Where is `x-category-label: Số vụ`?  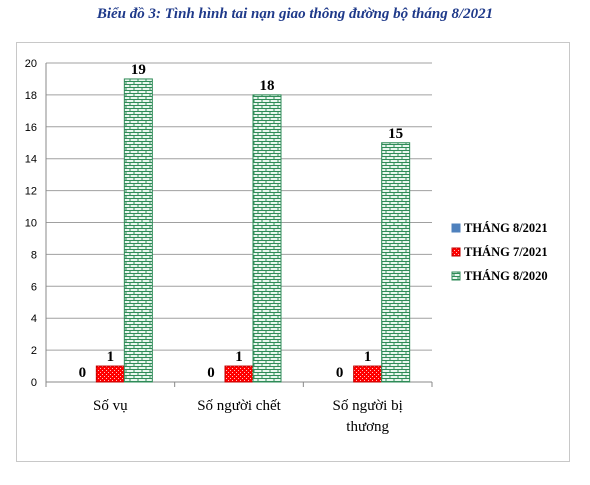
x-category-label: Số vụ is located at coordinates (110, 406).